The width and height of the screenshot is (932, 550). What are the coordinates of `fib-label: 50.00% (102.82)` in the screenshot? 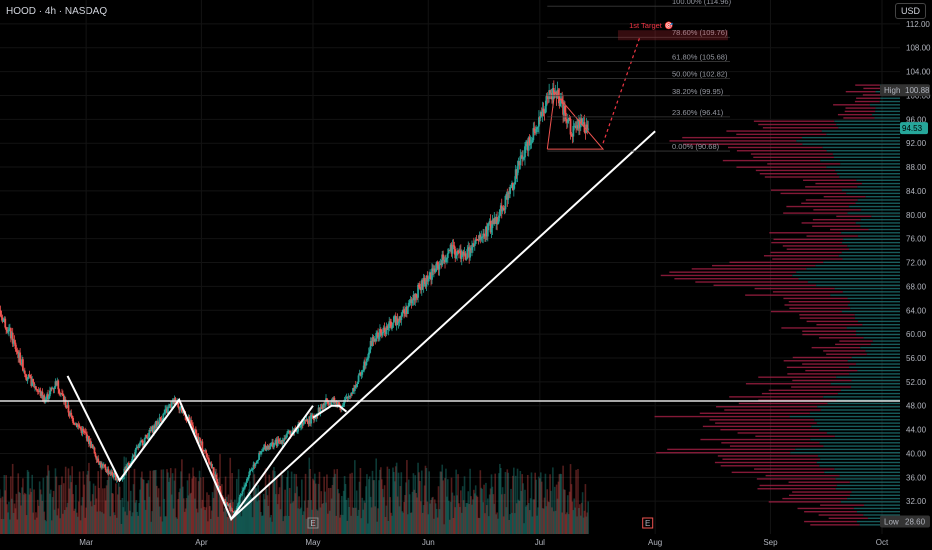 It's located at (700, 74).